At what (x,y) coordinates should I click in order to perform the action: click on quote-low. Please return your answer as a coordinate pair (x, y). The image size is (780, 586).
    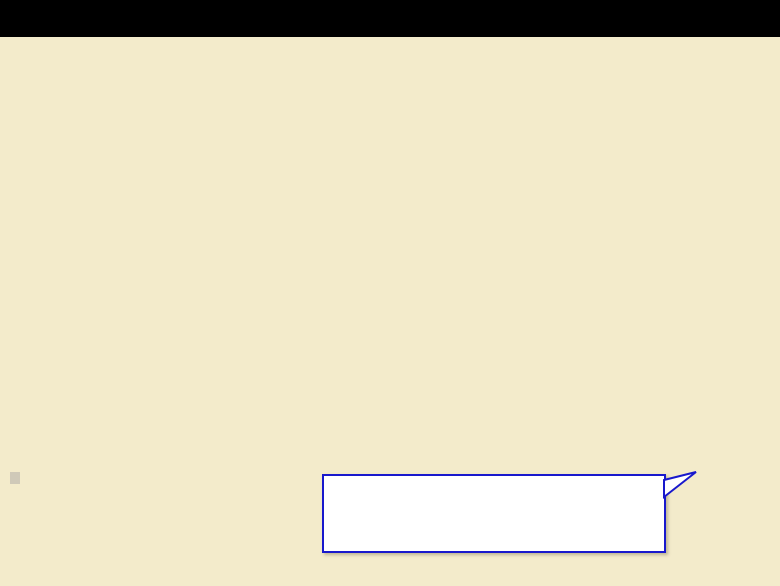
    Looking at the image, I should click on (255, 28).